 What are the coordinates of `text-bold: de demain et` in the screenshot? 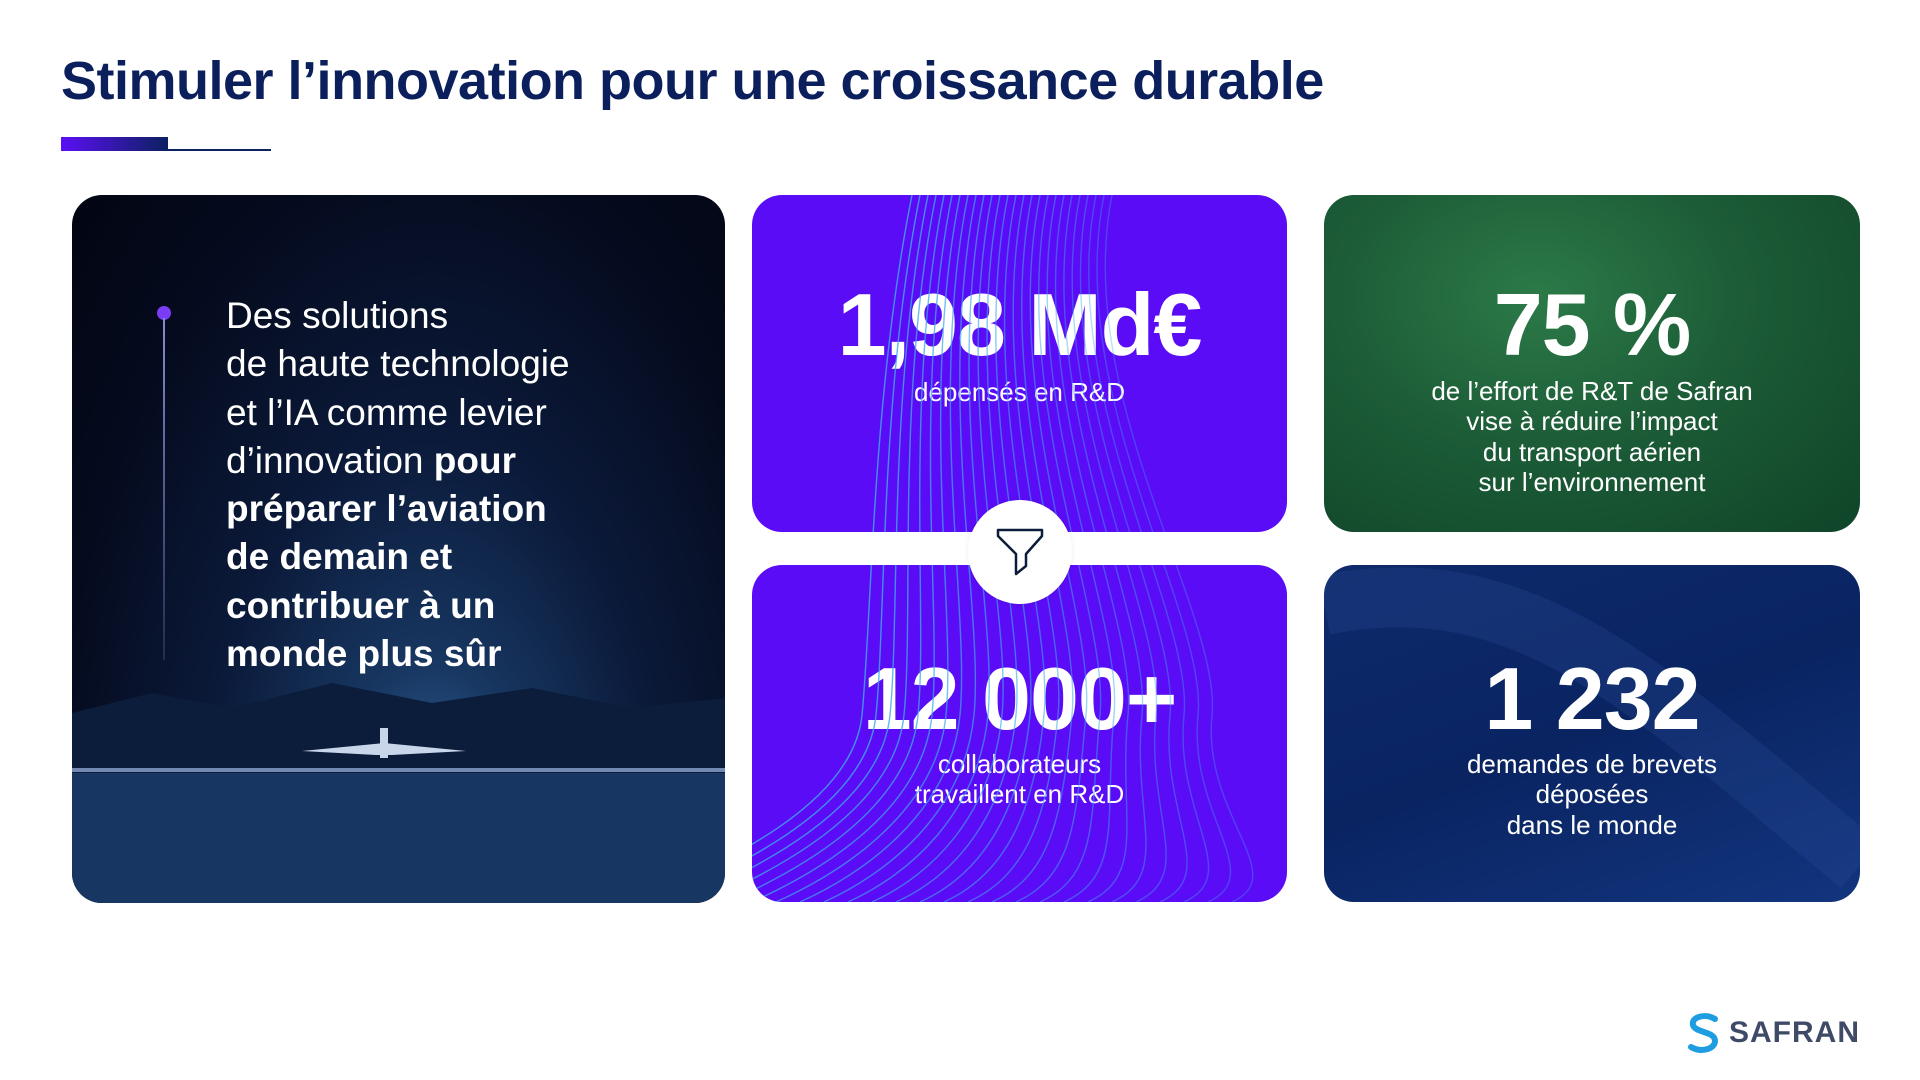 It's located at (339, 557).